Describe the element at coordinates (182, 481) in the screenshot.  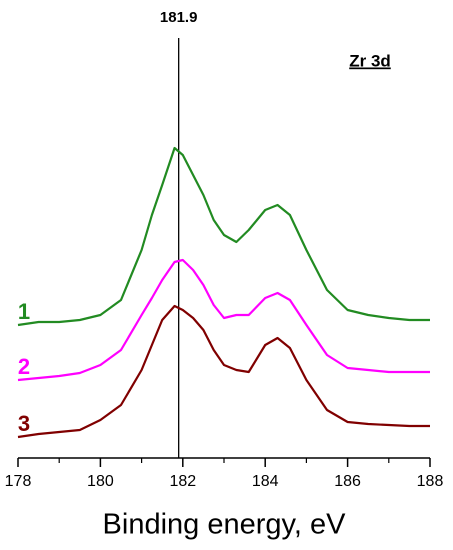
I see `x-tick-label: 182` at that location.